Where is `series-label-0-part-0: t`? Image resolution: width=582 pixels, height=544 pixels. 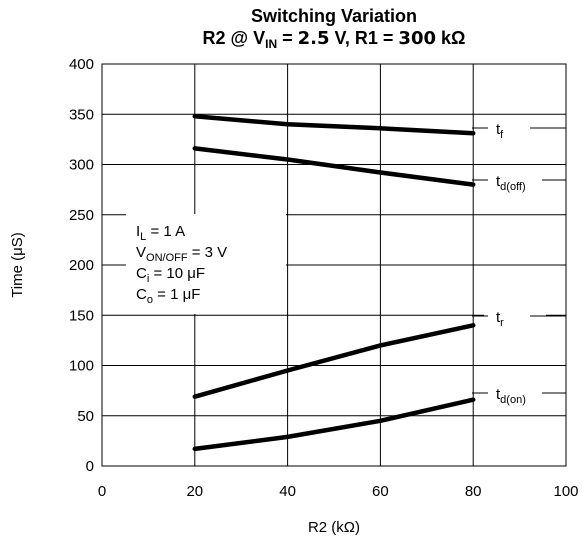
series-label-0-part-0: t is located at coordinates (498, 129).